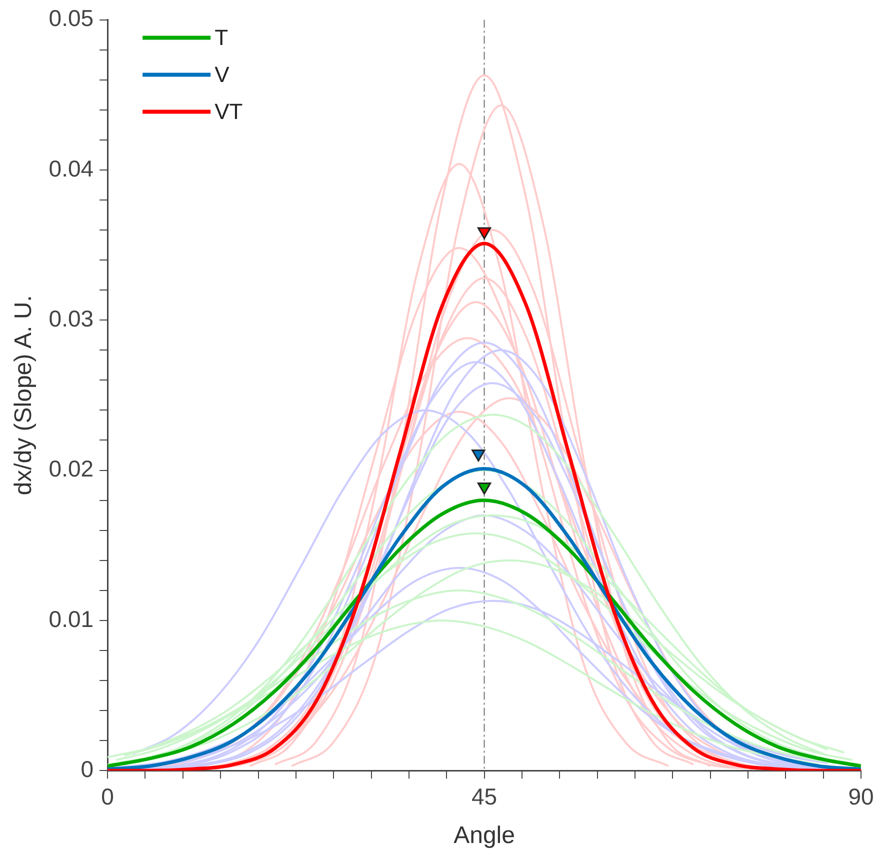 This screenshot has width=883, height=861. Describe the element at coordinates (222, 74) in the screenshot. I see `legend-label: V` at that location.